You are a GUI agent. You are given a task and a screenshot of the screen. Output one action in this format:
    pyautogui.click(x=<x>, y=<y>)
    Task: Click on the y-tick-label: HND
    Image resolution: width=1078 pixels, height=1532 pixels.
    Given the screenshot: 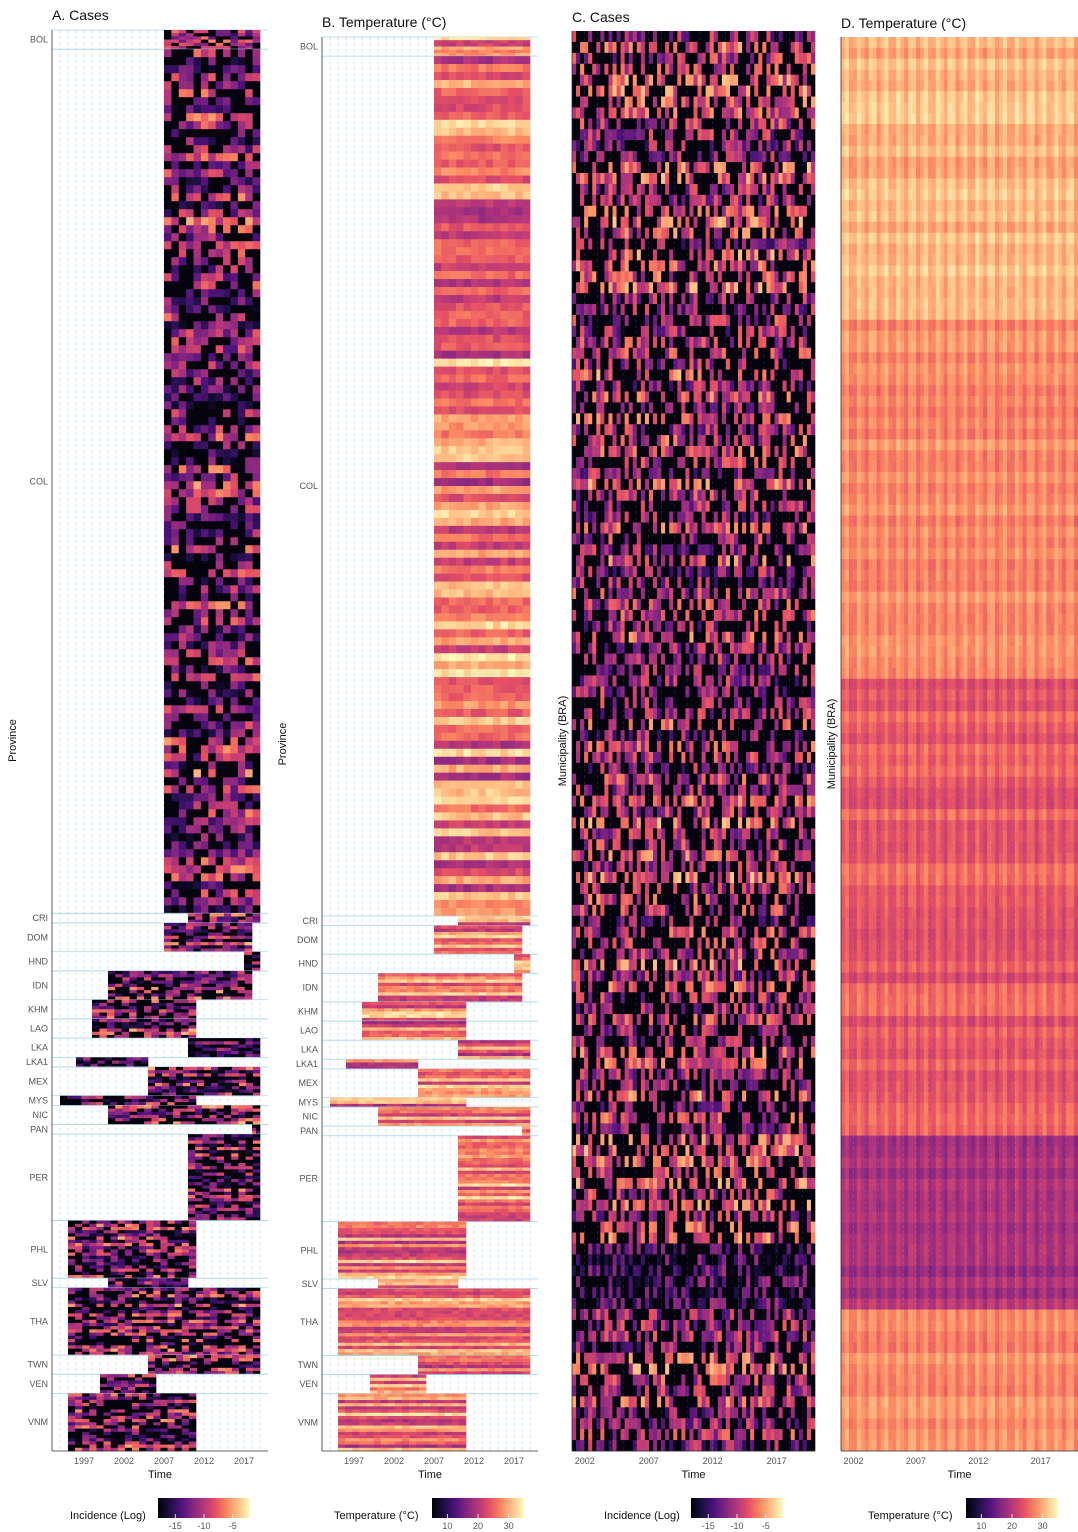 What is the action you would take?
    pyautogui.click(x=39, y=961)
    